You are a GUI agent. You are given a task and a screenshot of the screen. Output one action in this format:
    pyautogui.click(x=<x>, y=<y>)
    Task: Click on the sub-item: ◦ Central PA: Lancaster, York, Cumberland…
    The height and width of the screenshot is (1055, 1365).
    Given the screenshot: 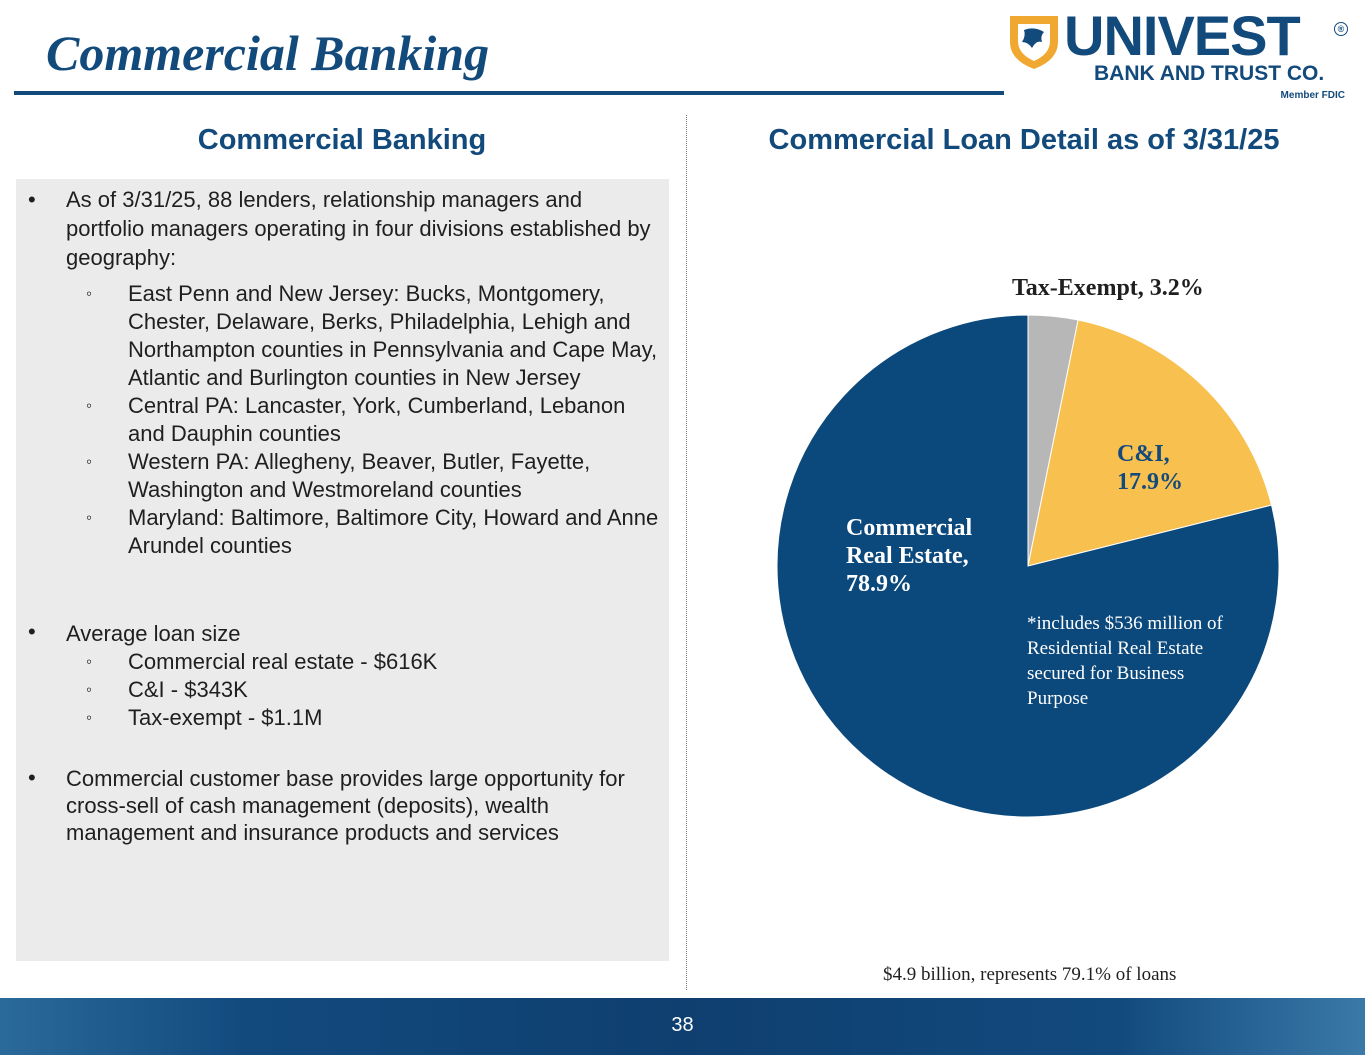 What is the action you would take?
    pyautogui.click(x=373, y=420)
    